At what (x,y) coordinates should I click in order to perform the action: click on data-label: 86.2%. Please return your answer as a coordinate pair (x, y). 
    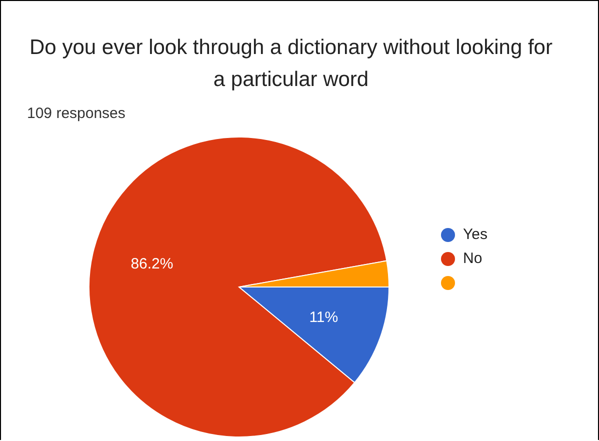
    Looking at the image, I should click on (152, 264).